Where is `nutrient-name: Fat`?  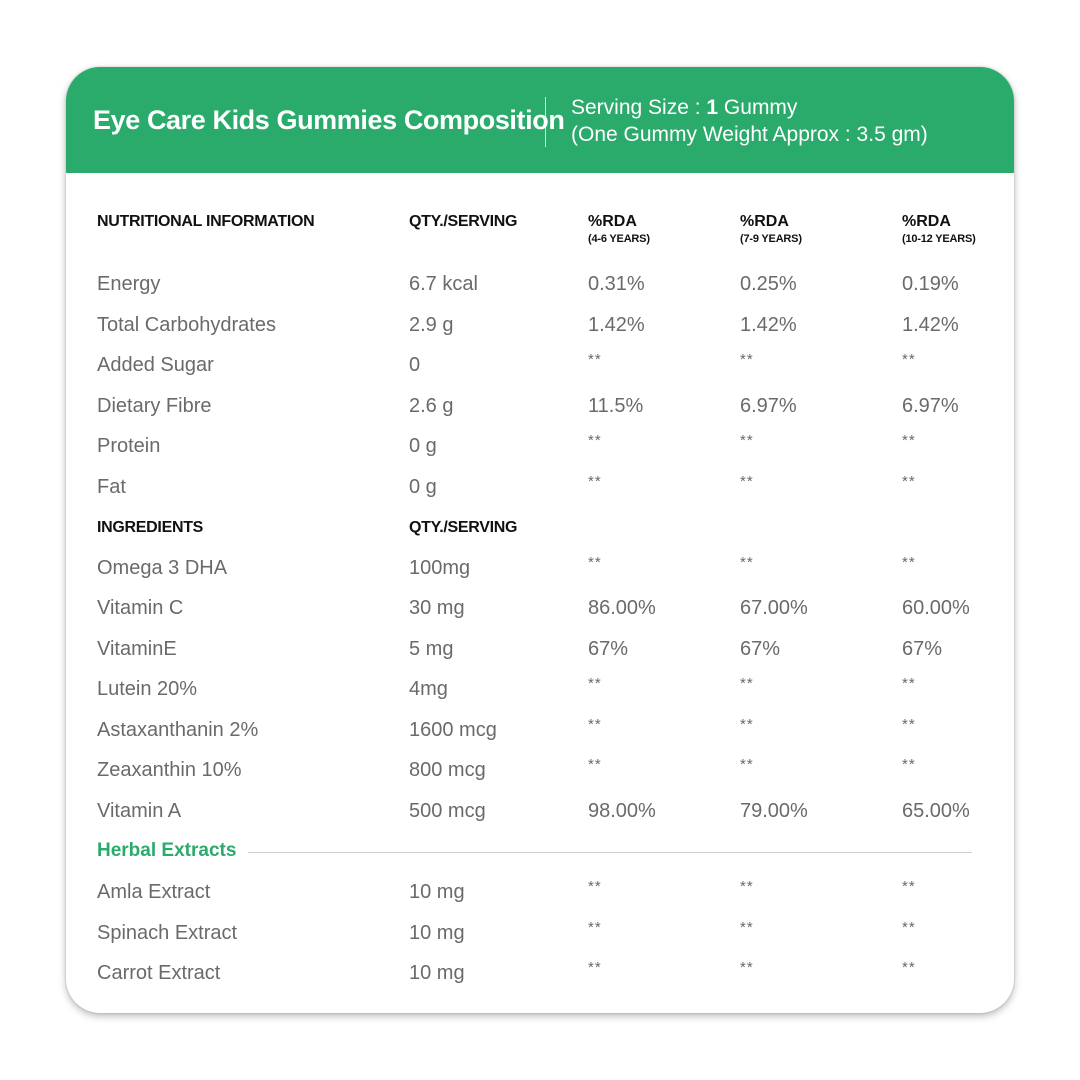 nutrient-name: Fat is located at coordinates (111, 487).